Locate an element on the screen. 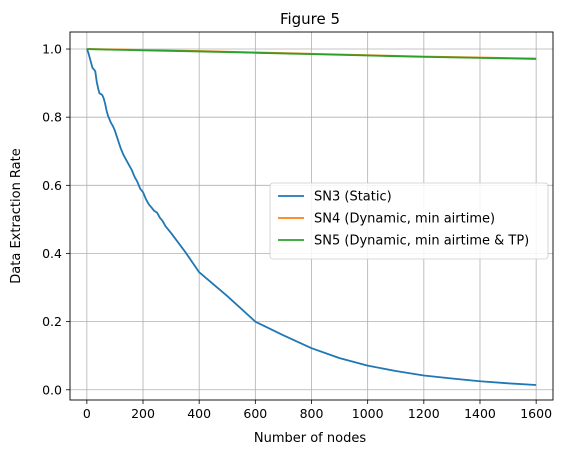 The height and width of the screenshot is (455, 567). legend-label-3: SN5 (Dynamic, min airtime & TP) is located at coordinates (421, 241).